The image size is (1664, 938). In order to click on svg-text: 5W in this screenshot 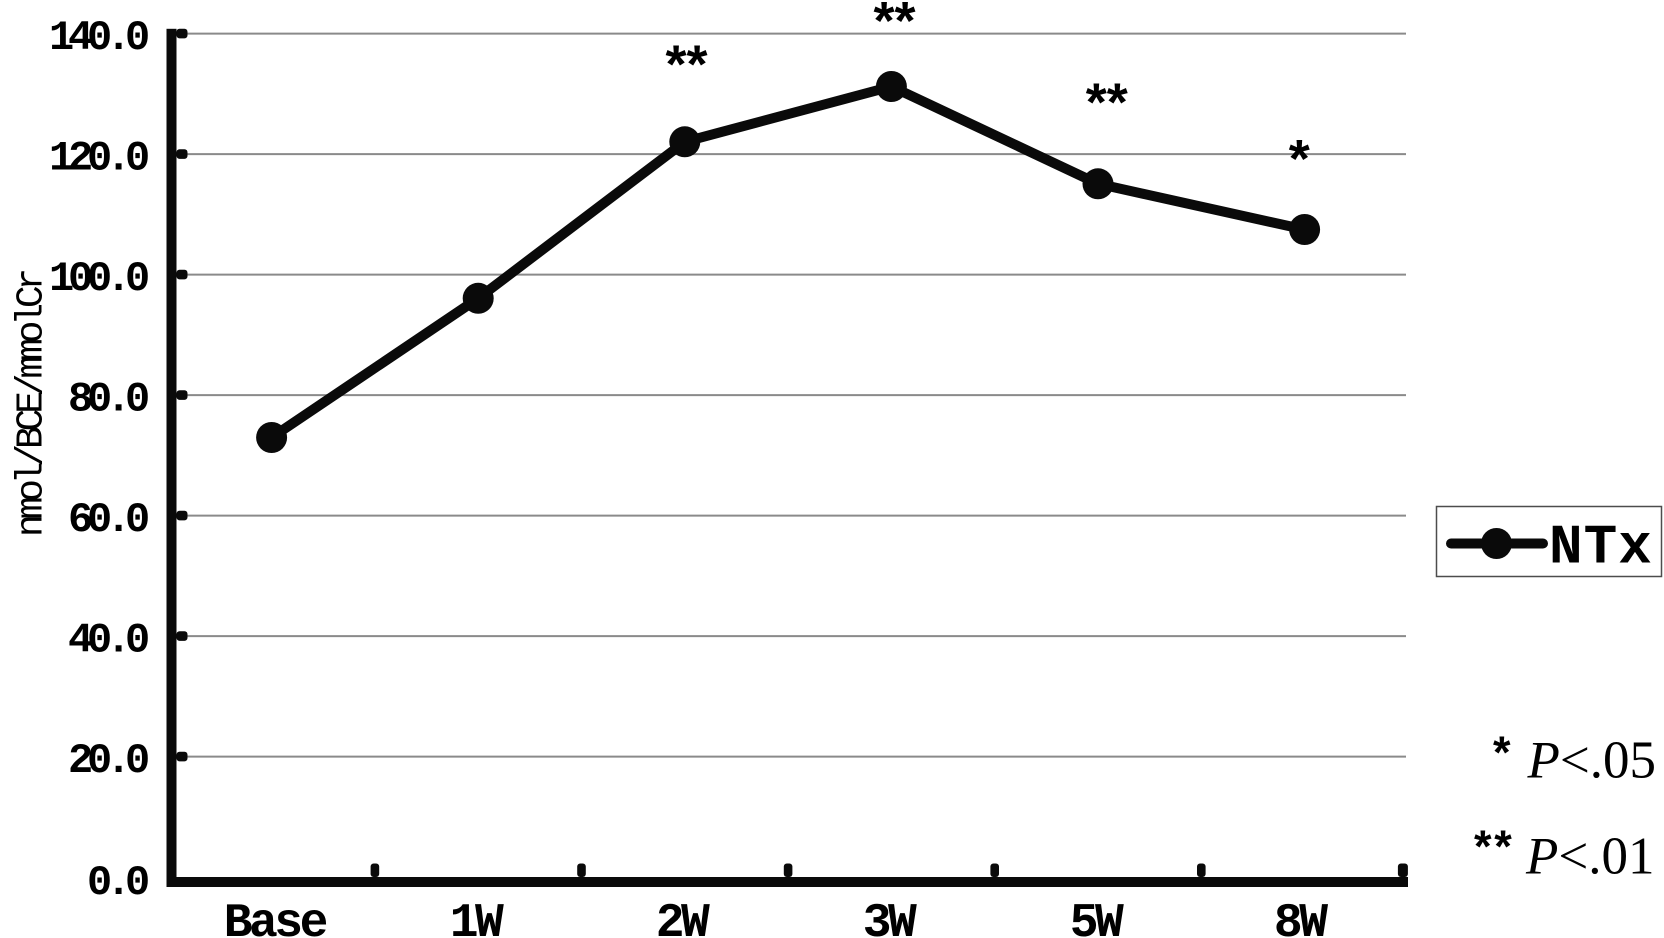, I will do `click(1097, 917)`.